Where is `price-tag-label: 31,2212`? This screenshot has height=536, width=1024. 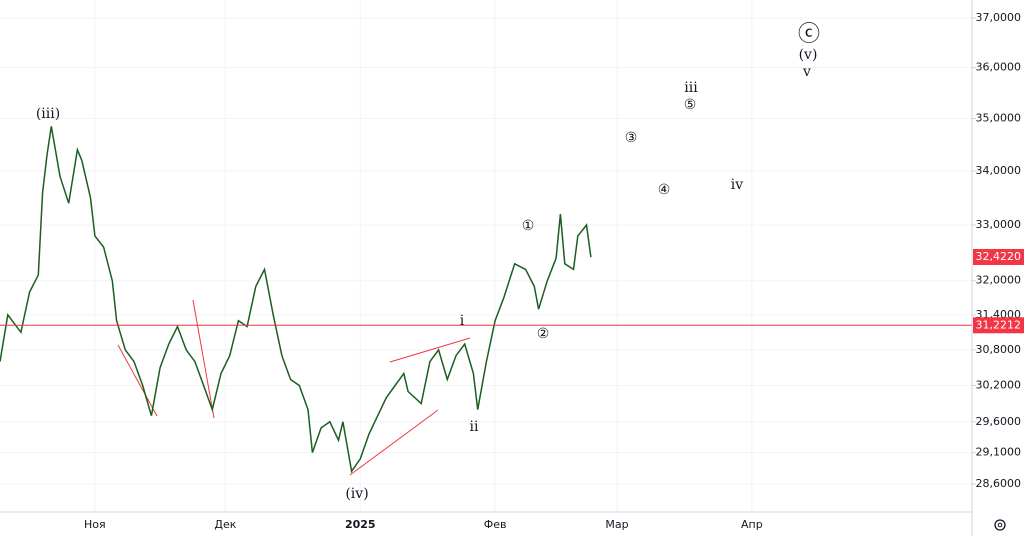 price-tag-label: 31,2212 is located at coordinates (999, 324).